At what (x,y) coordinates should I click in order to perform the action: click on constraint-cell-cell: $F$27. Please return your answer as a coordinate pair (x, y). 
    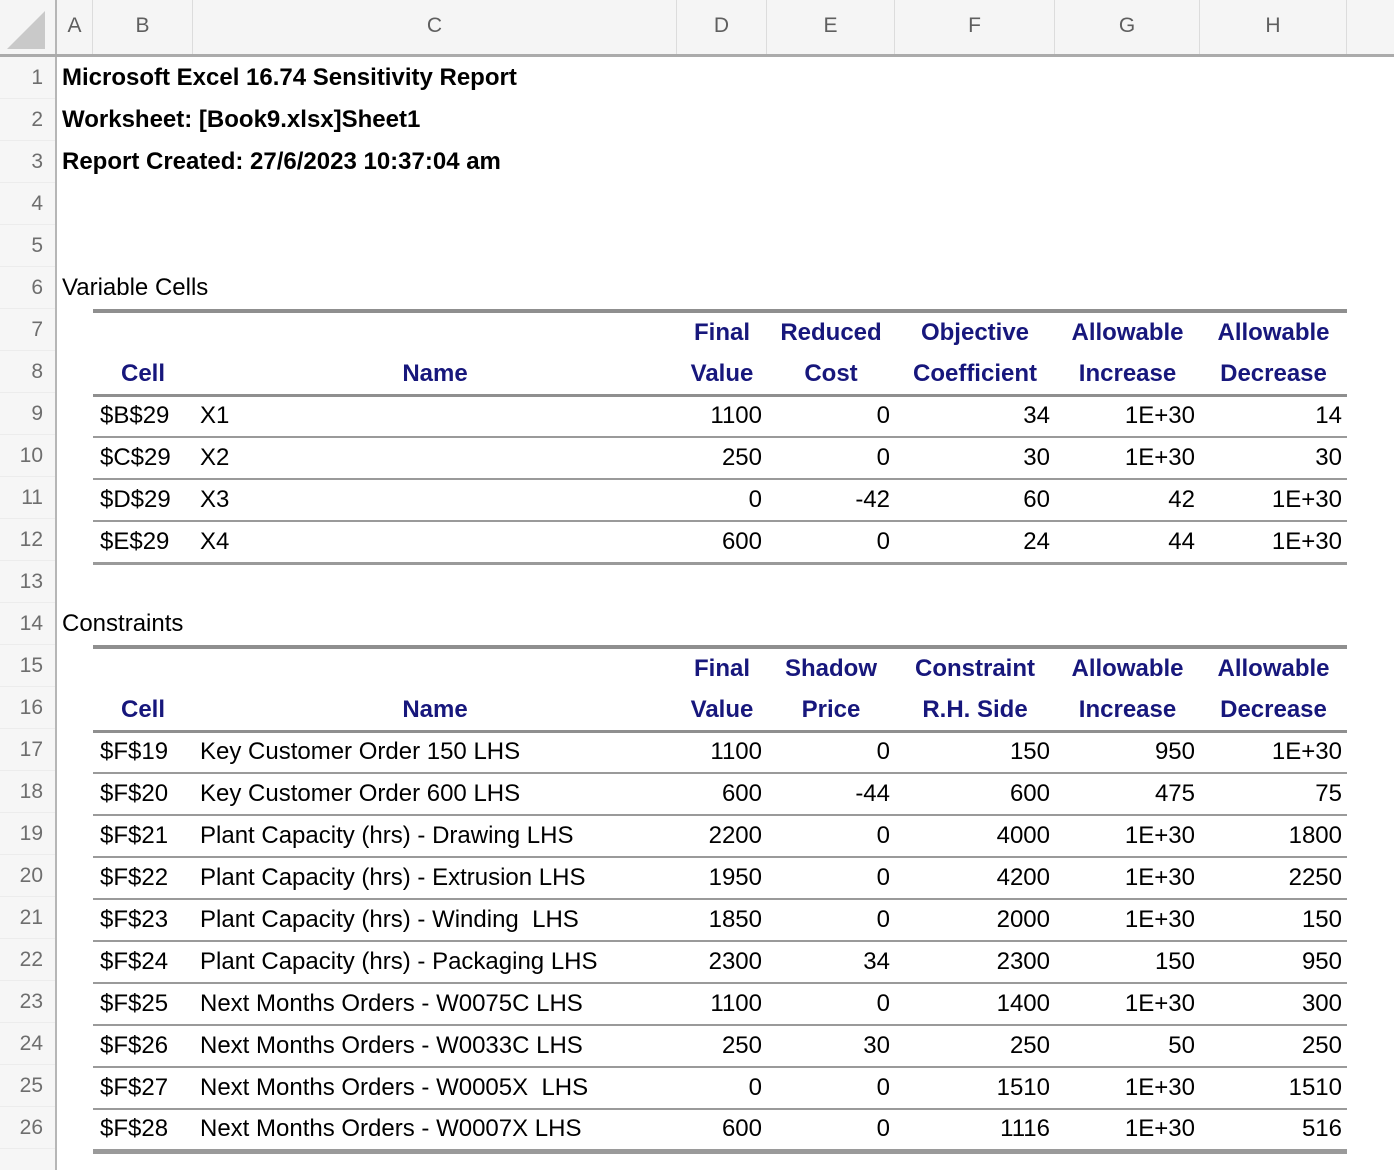
    Looking at the image, I should click on (143, 1088).